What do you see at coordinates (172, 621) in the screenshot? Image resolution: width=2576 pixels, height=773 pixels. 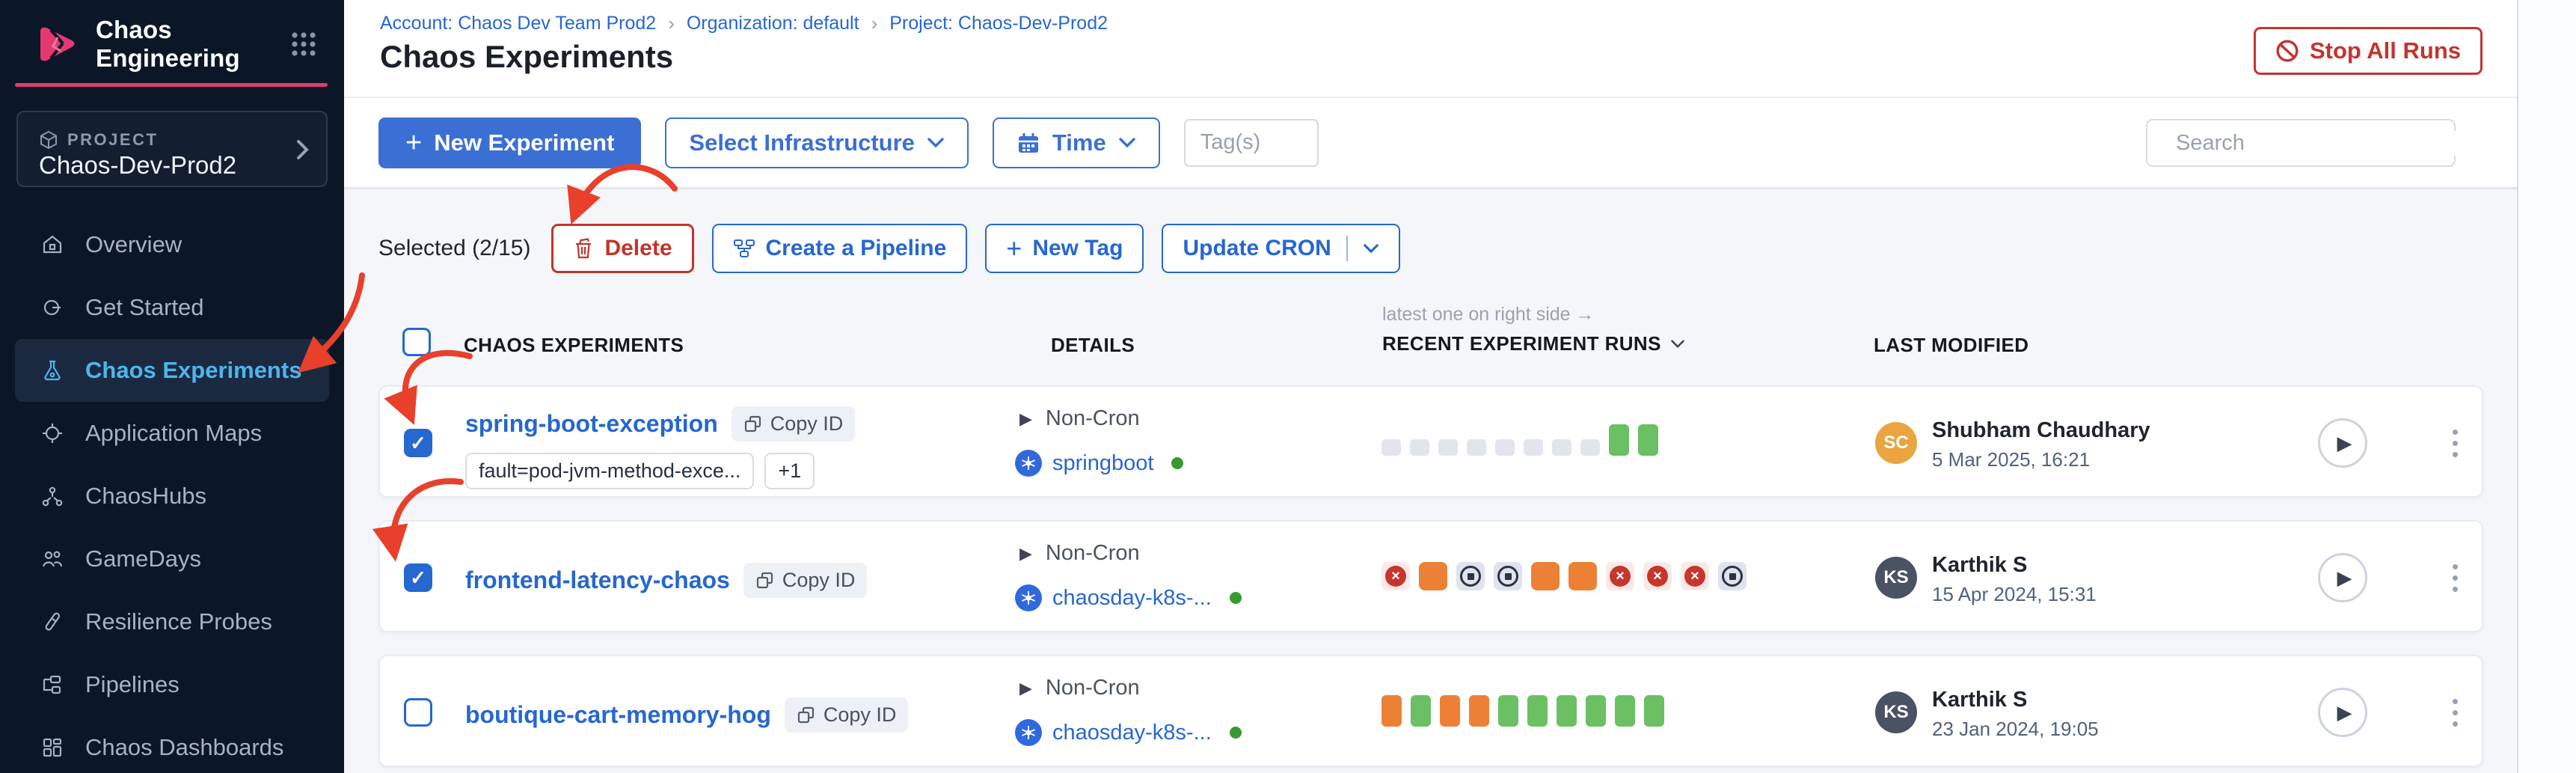 I see `sidebar-item-resilience-probes: Resilience Probes` at bounding box center [172, 621].